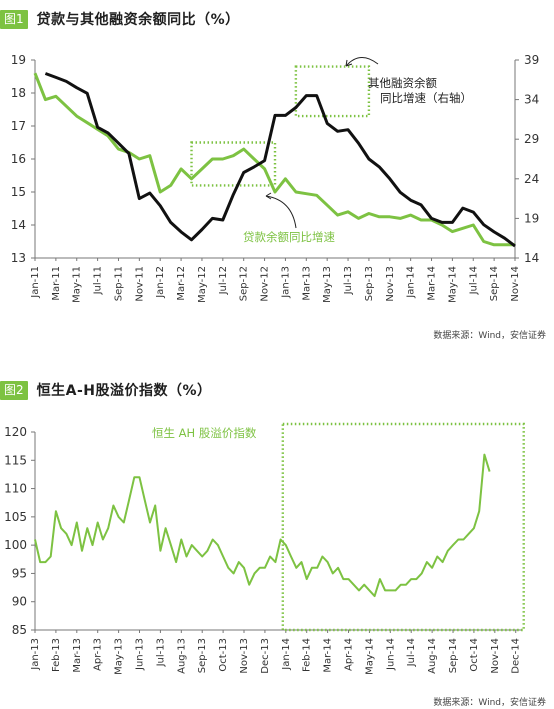  I want to click on annotation-arrowhead-other-financing, so click(349, 63).